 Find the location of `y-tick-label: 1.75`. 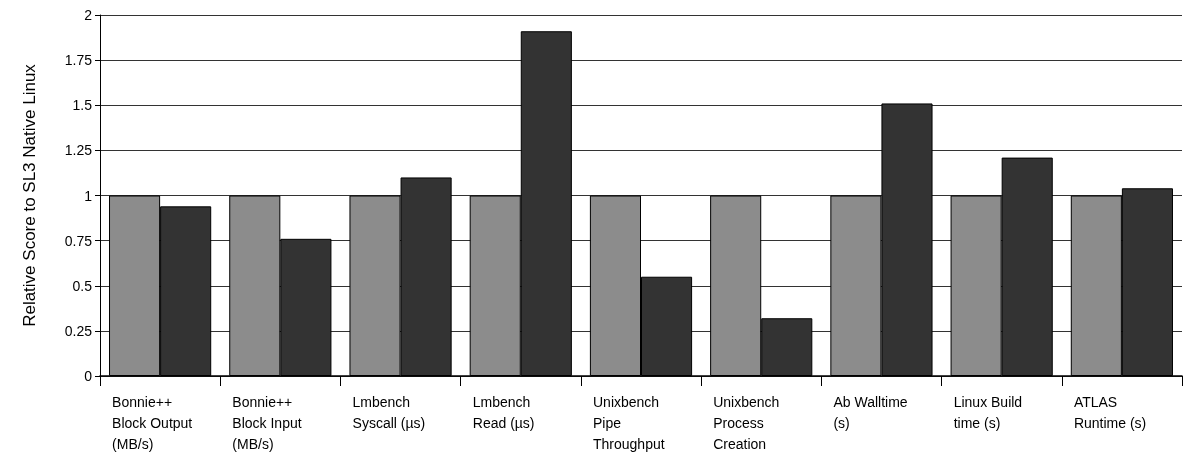

y-tick-label: 1.75 is located at coordinates (78, 60).